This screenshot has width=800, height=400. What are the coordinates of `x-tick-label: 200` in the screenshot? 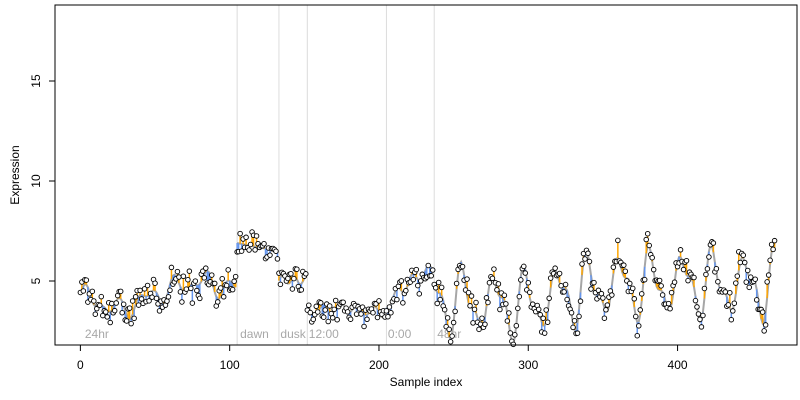 It's located at (379, 365).